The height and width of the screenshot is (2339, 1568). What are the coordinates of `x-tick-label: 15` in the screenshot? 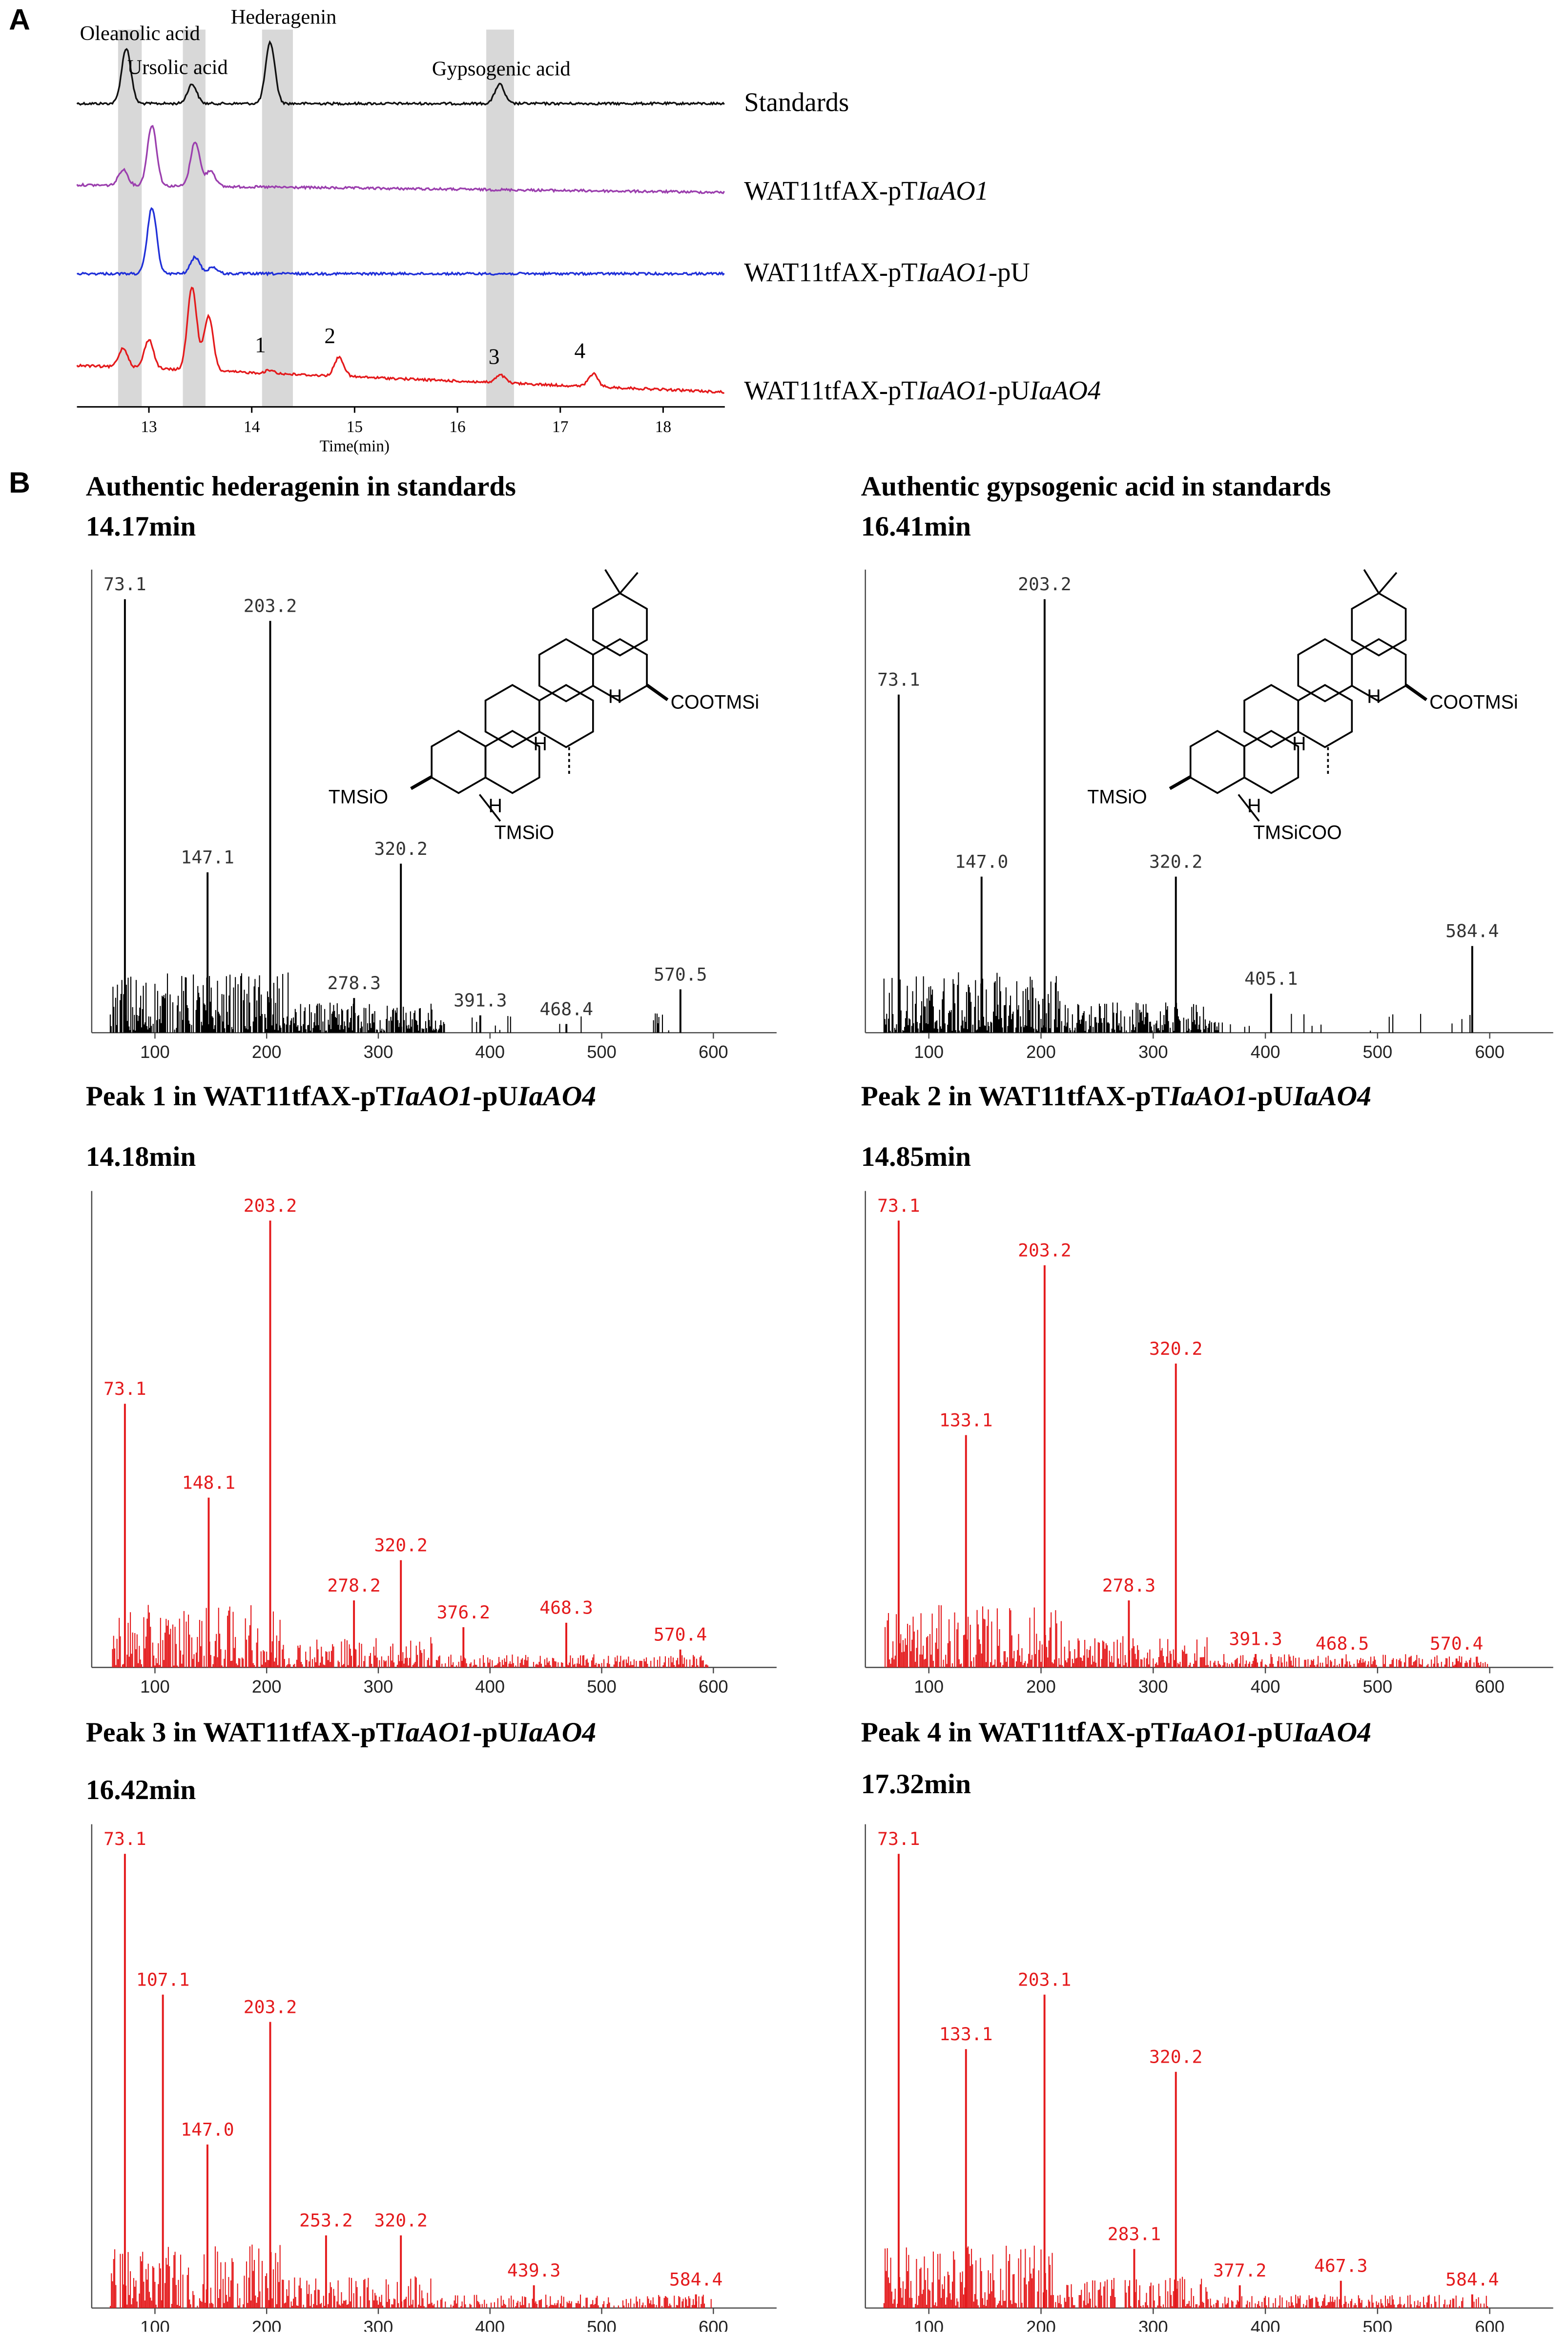 It's located at (355, 427).